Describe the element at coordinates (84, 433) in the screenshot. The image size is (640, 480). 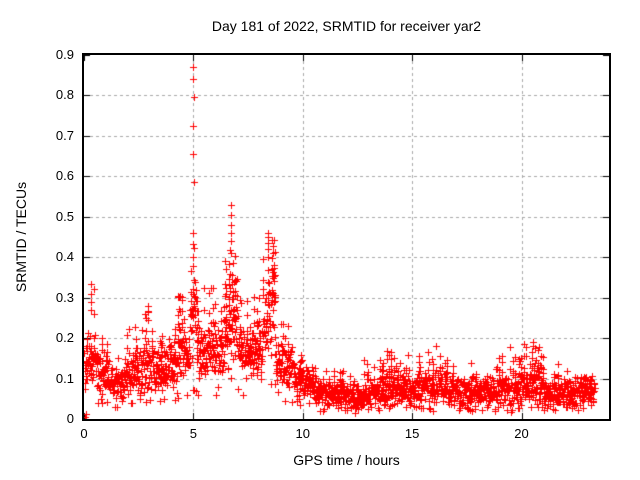
I see `x-tick-label: 0` at that location.